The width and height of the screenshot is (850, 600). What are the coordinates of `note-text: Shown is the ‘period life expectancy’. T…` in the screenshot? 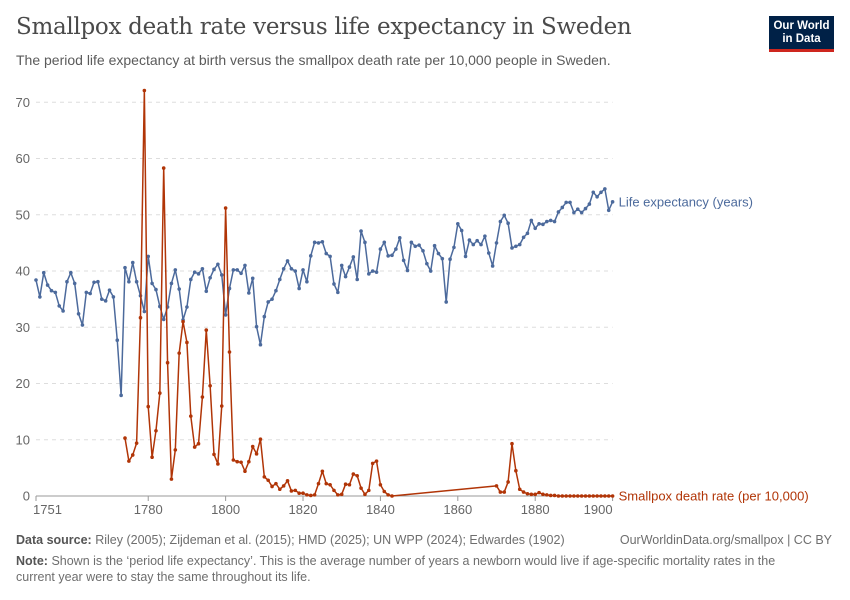 It's located at (396, 569).